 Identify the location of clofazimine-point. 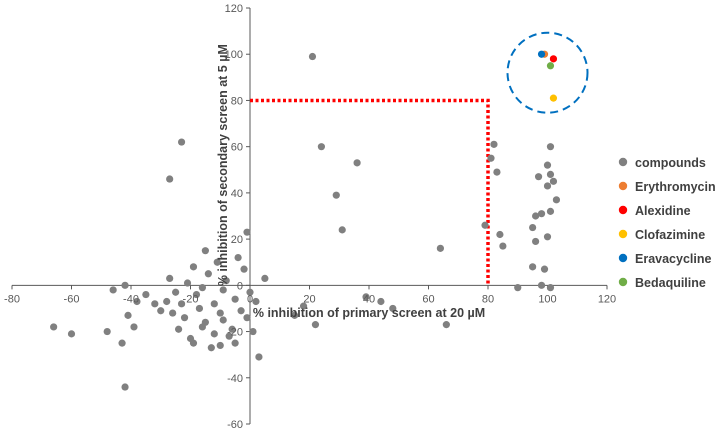
(553, 98).